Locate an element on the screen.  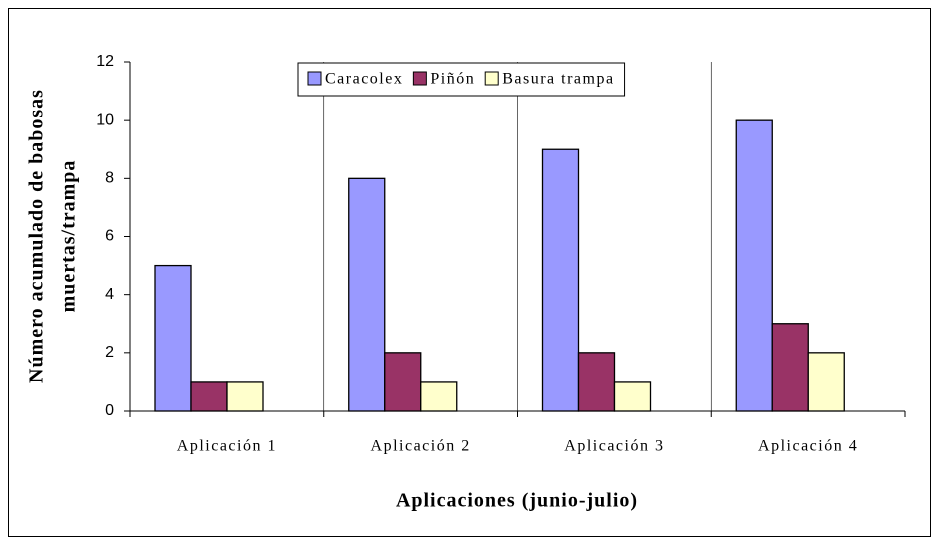
y-axis-title: muertas/trampa is located at coordinates (69, 236).